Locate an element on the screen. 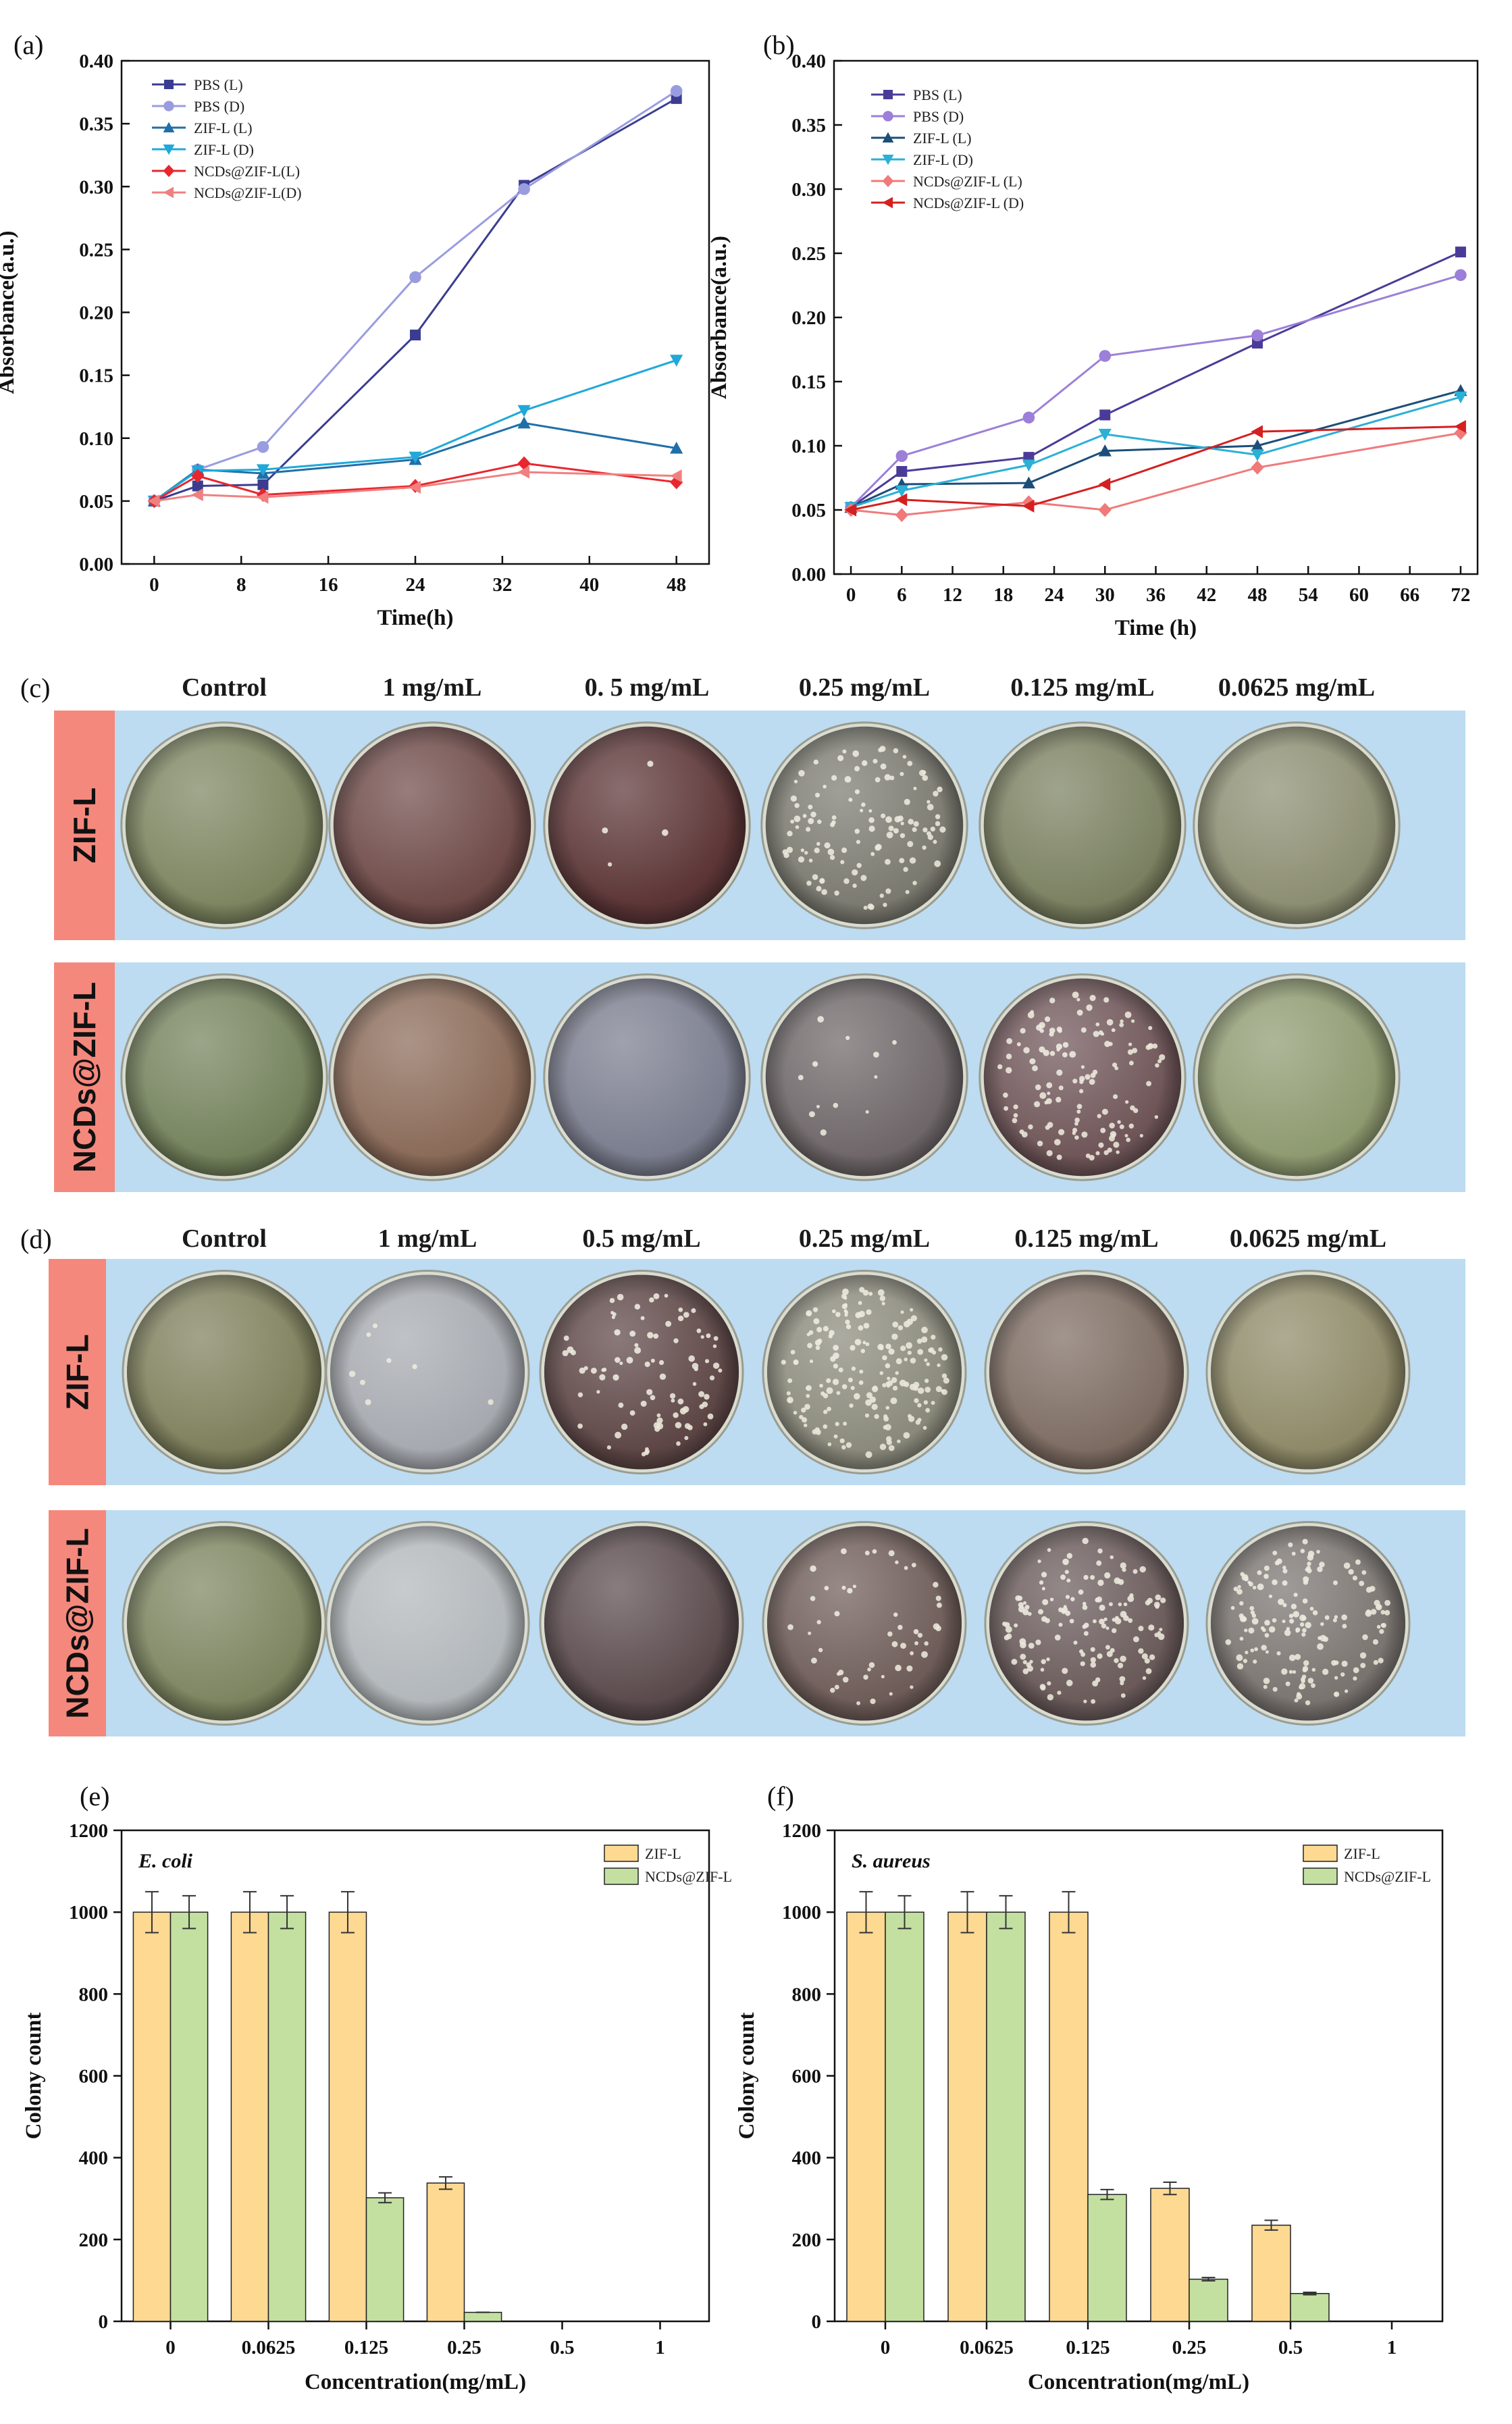 Image resolution: width=1512 pixels, height=2424 pixels. x-tick-label: 0 is located at coordinates (851, 595).